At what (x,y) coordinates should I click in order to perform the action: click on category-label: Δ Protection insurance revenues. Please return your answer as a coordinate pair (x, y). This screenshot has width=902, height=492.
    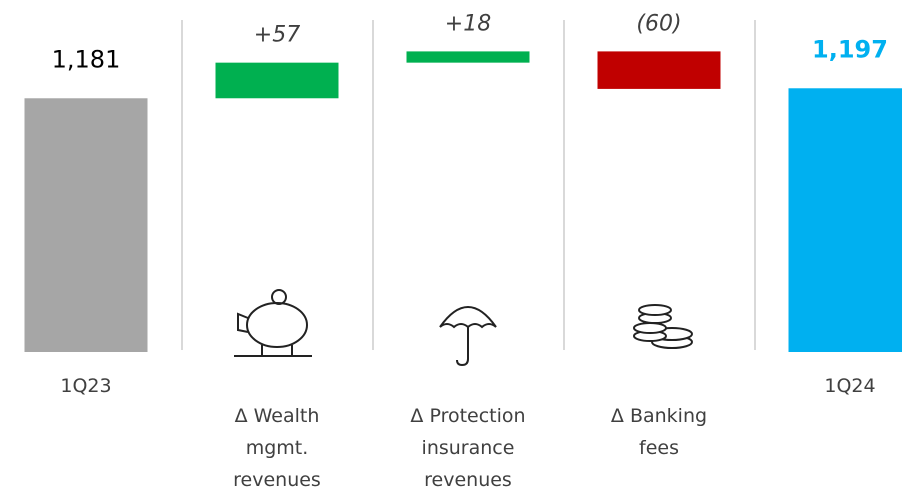
    Looking at the image, I should click on (468, 448).